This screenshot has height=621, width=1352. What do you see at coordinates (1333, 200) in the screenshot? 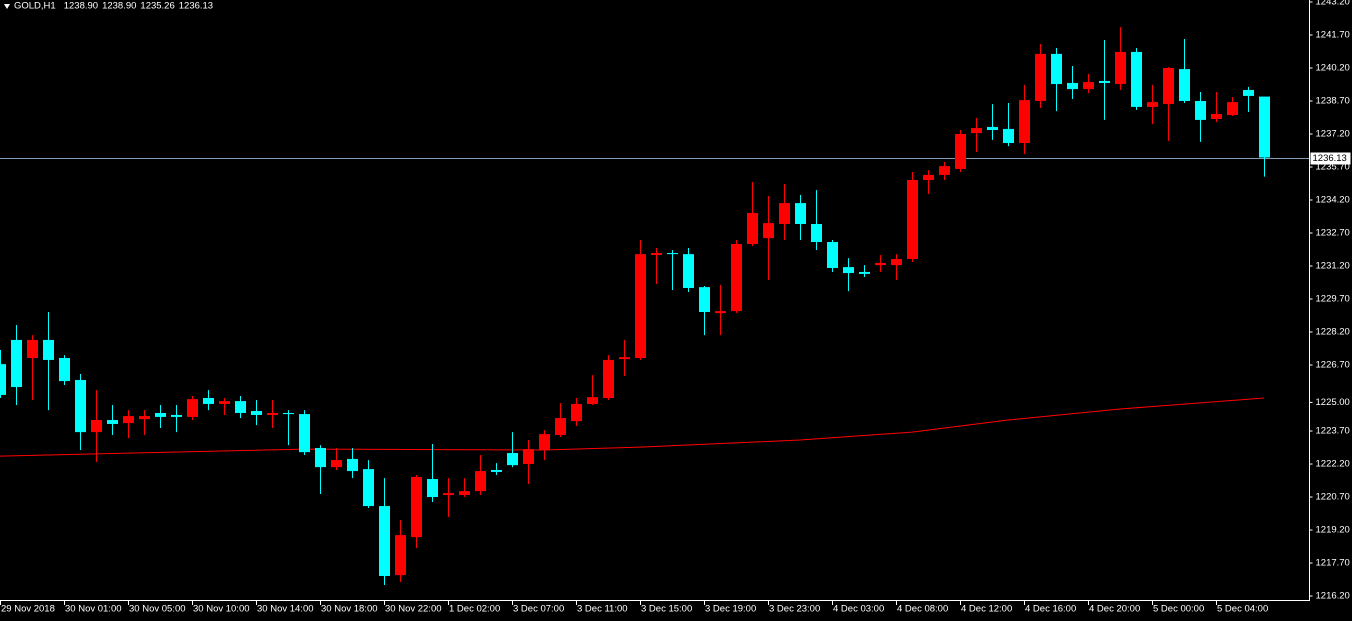
I see `y-tick-label: 1234.20` at bounding box center [1333, 200].